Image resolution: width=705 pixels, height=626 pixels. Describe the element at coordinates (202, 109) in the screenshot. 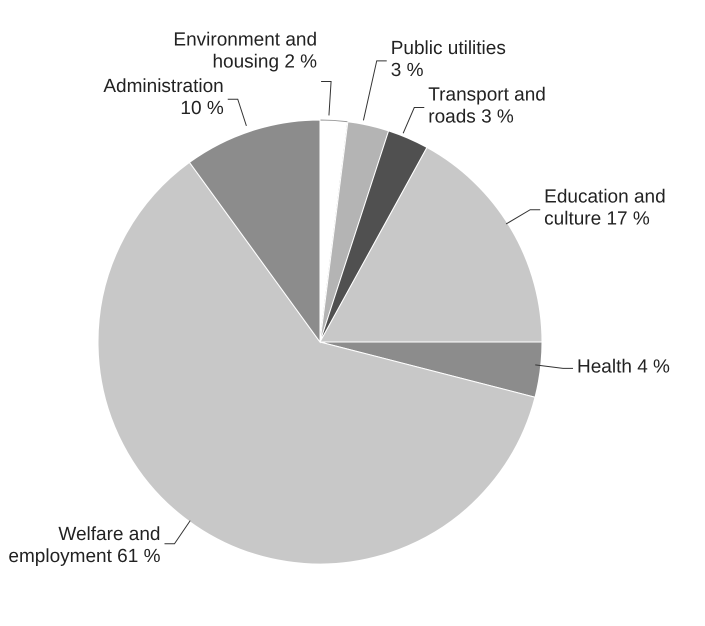

I see `data-label: 10 %` at that location.